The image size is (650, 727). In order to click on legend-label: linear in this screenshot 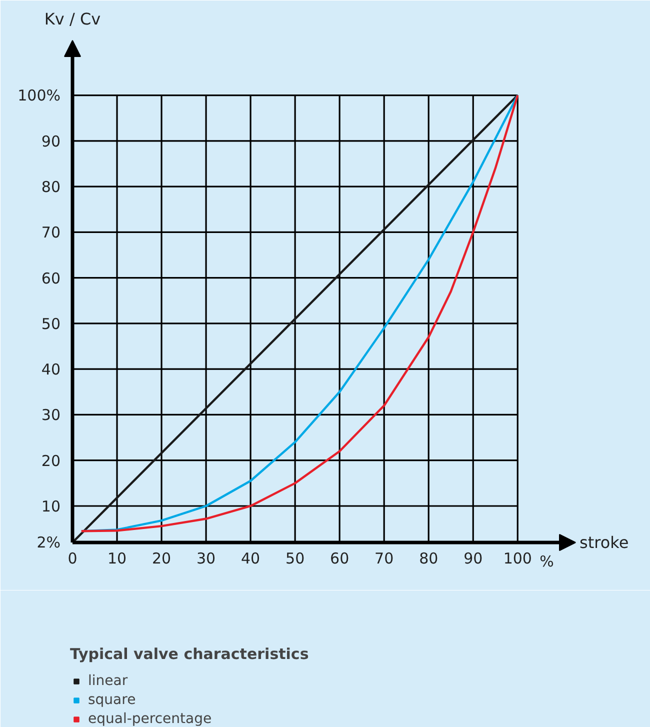, I will do `click(108, 681)`.